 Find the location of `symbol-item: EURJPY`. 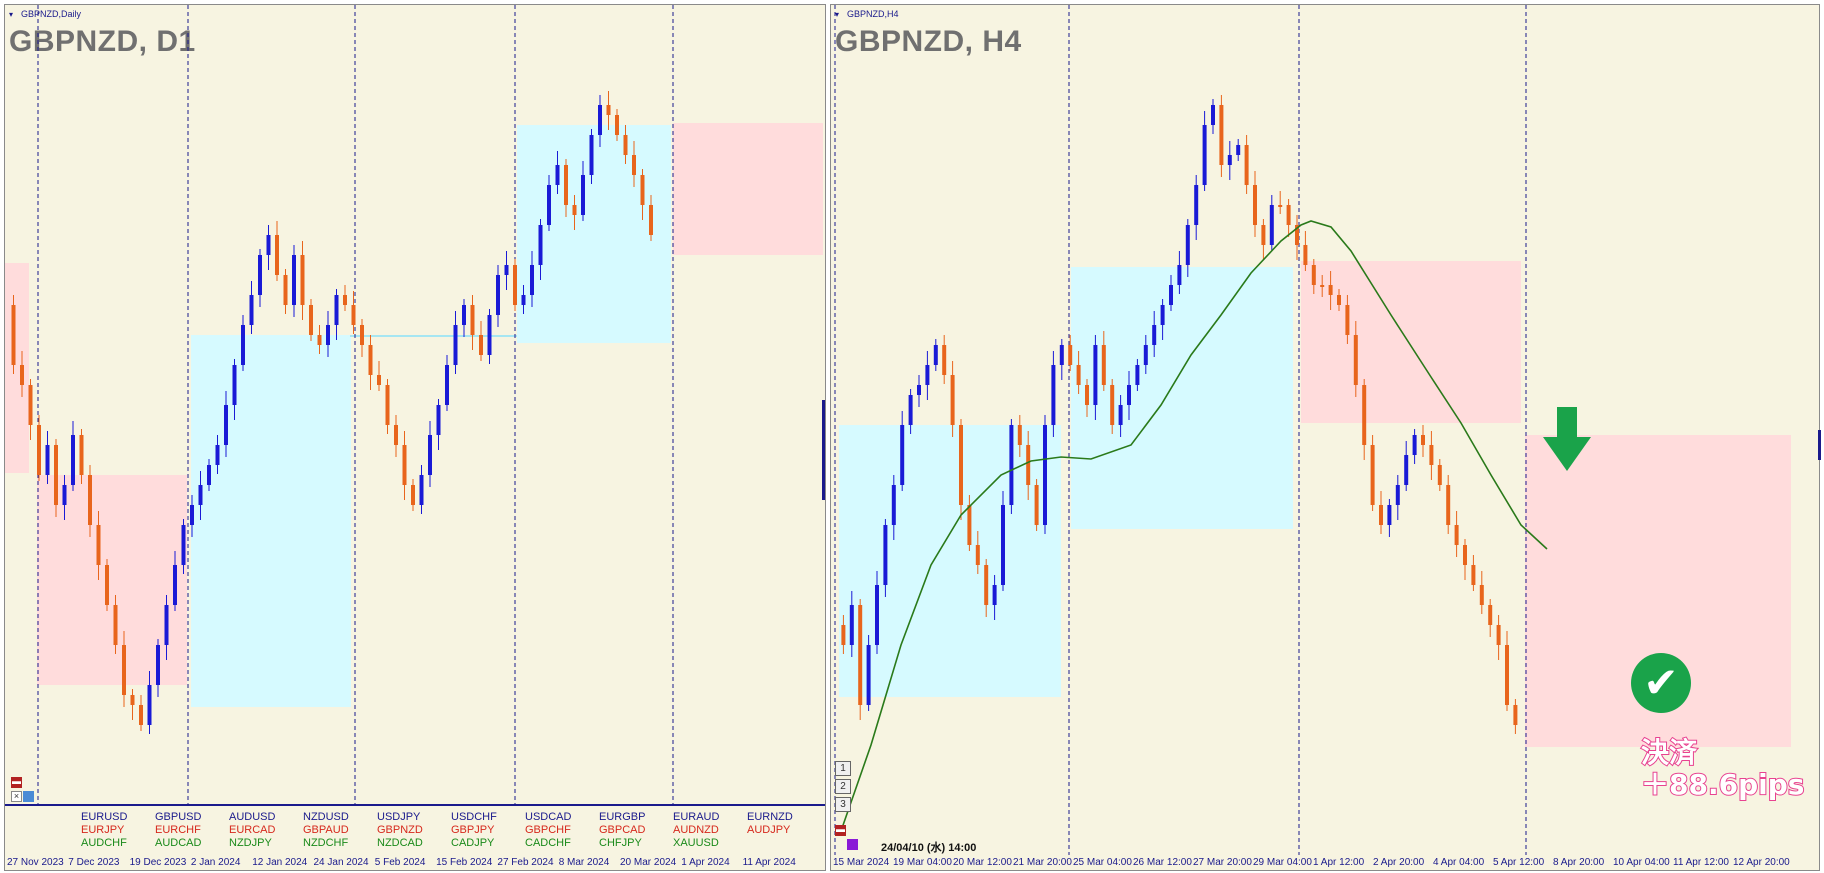

symbol-item: EURJPY is located at coordinates (103, 830).